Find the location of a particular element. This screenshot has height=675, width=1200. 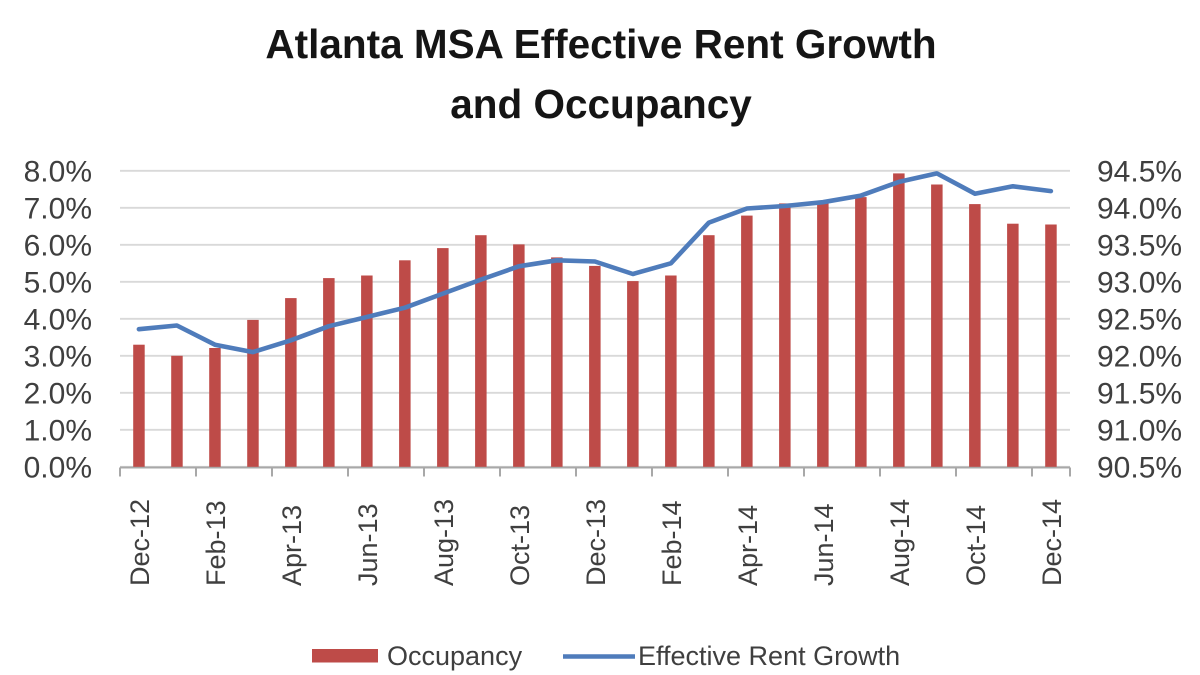

svg-text: Feb-14 is located at coordinates (672, 543).